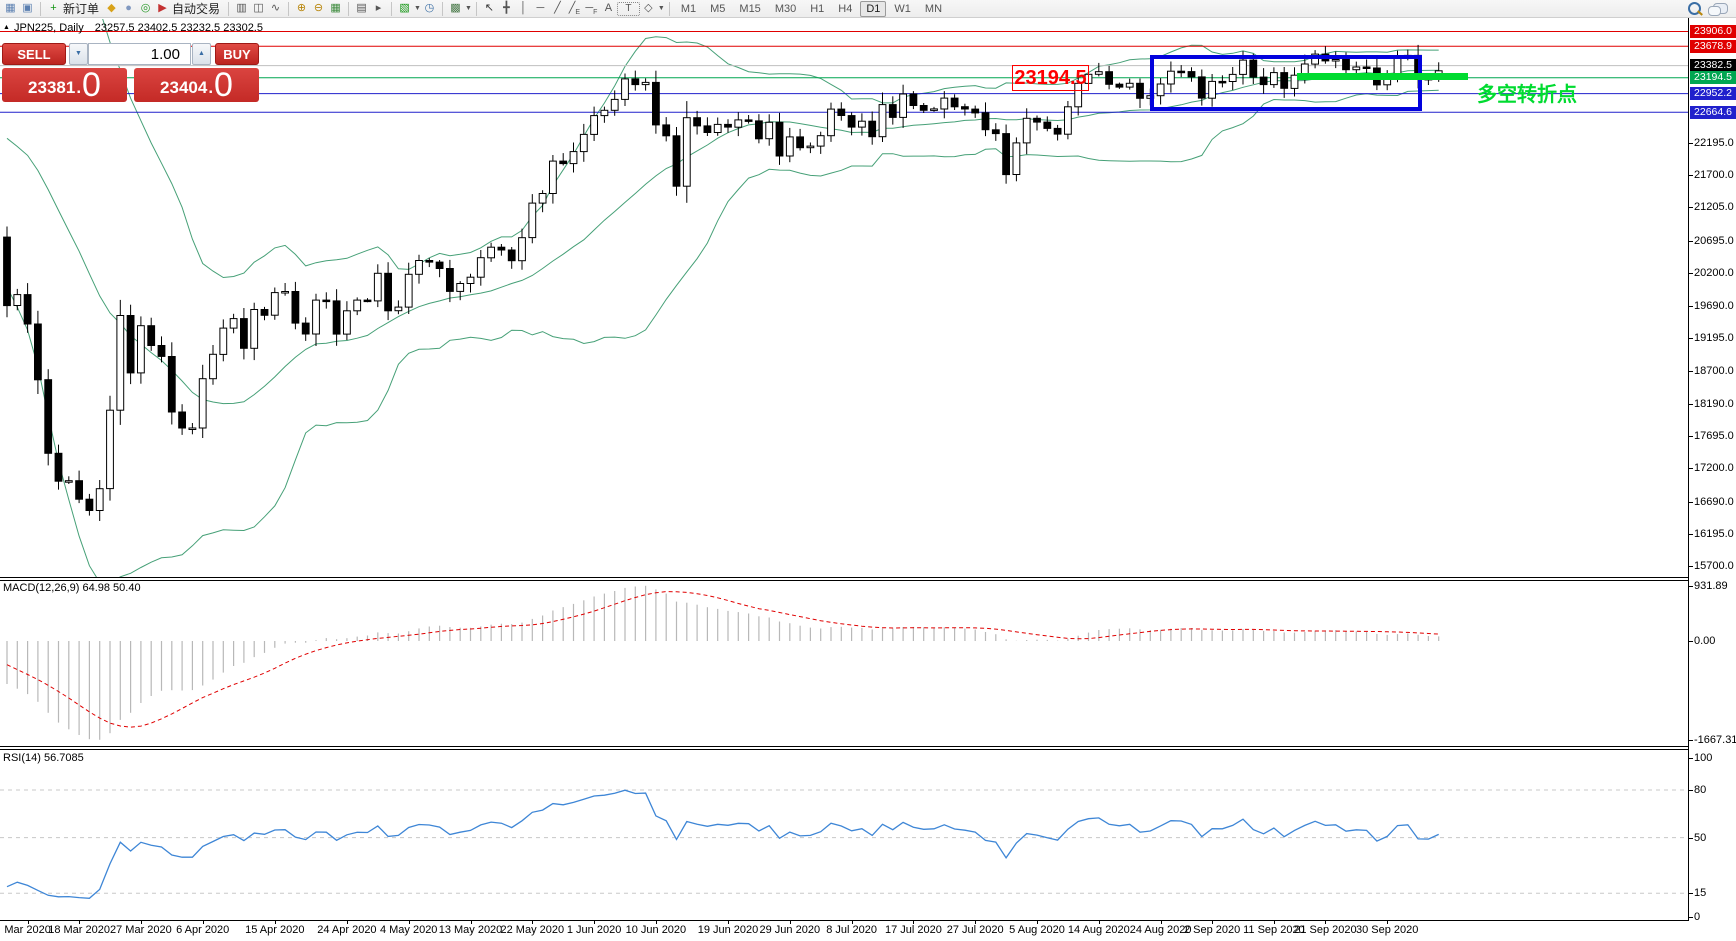 This screenshot has height=941, width=1736. Describe the element at coordinates (1527, 95) in the screenshot. I see `turning-point-note: 多空转折点` at that location.